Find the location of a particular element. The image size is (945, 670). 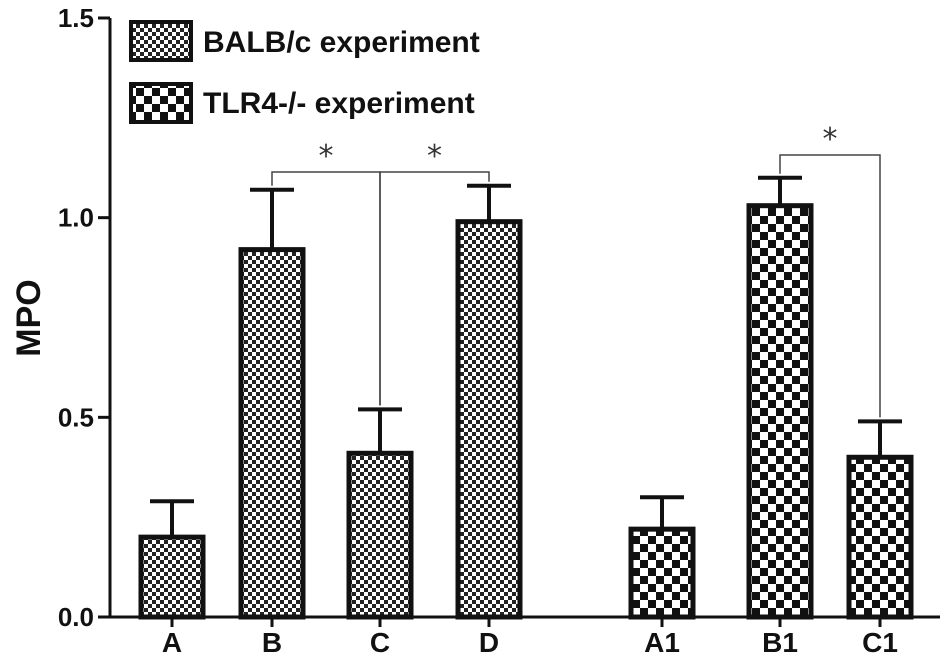

bar-B1 is located at coordinates (780, 411).